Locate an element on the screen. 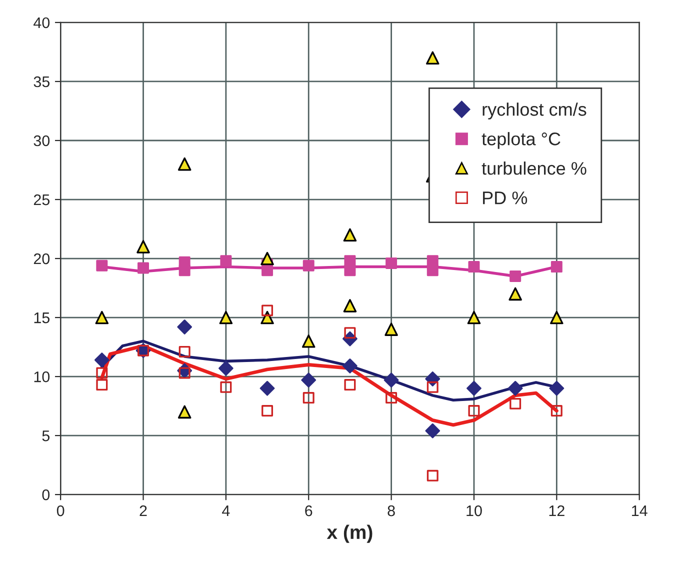  legend-label: rychlost cm/s is located at coordinates (534, 111).